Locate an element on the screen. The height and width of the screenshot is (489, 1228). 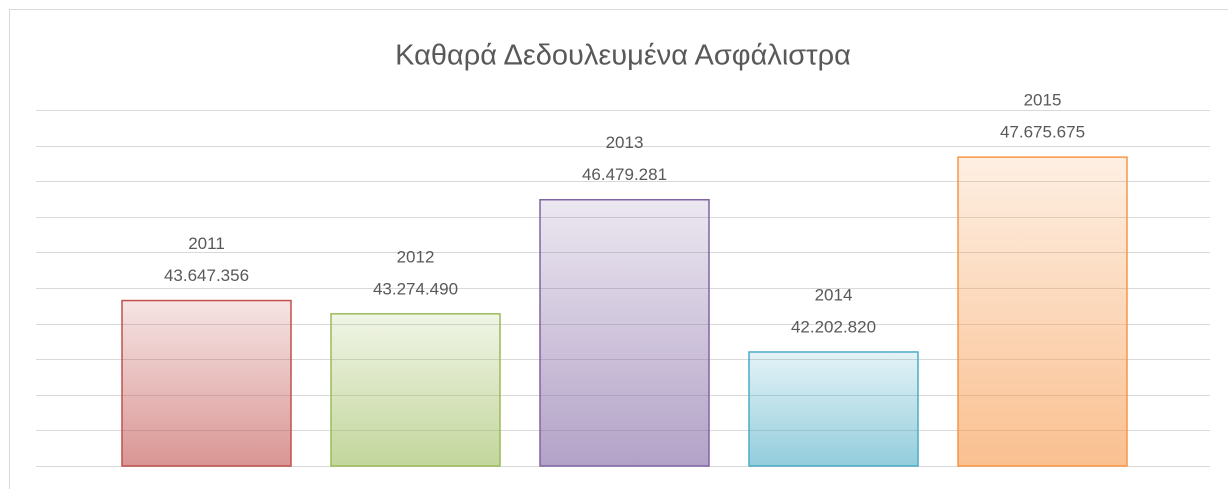
category-label: 2015 is located at coordinates (1043, 100).